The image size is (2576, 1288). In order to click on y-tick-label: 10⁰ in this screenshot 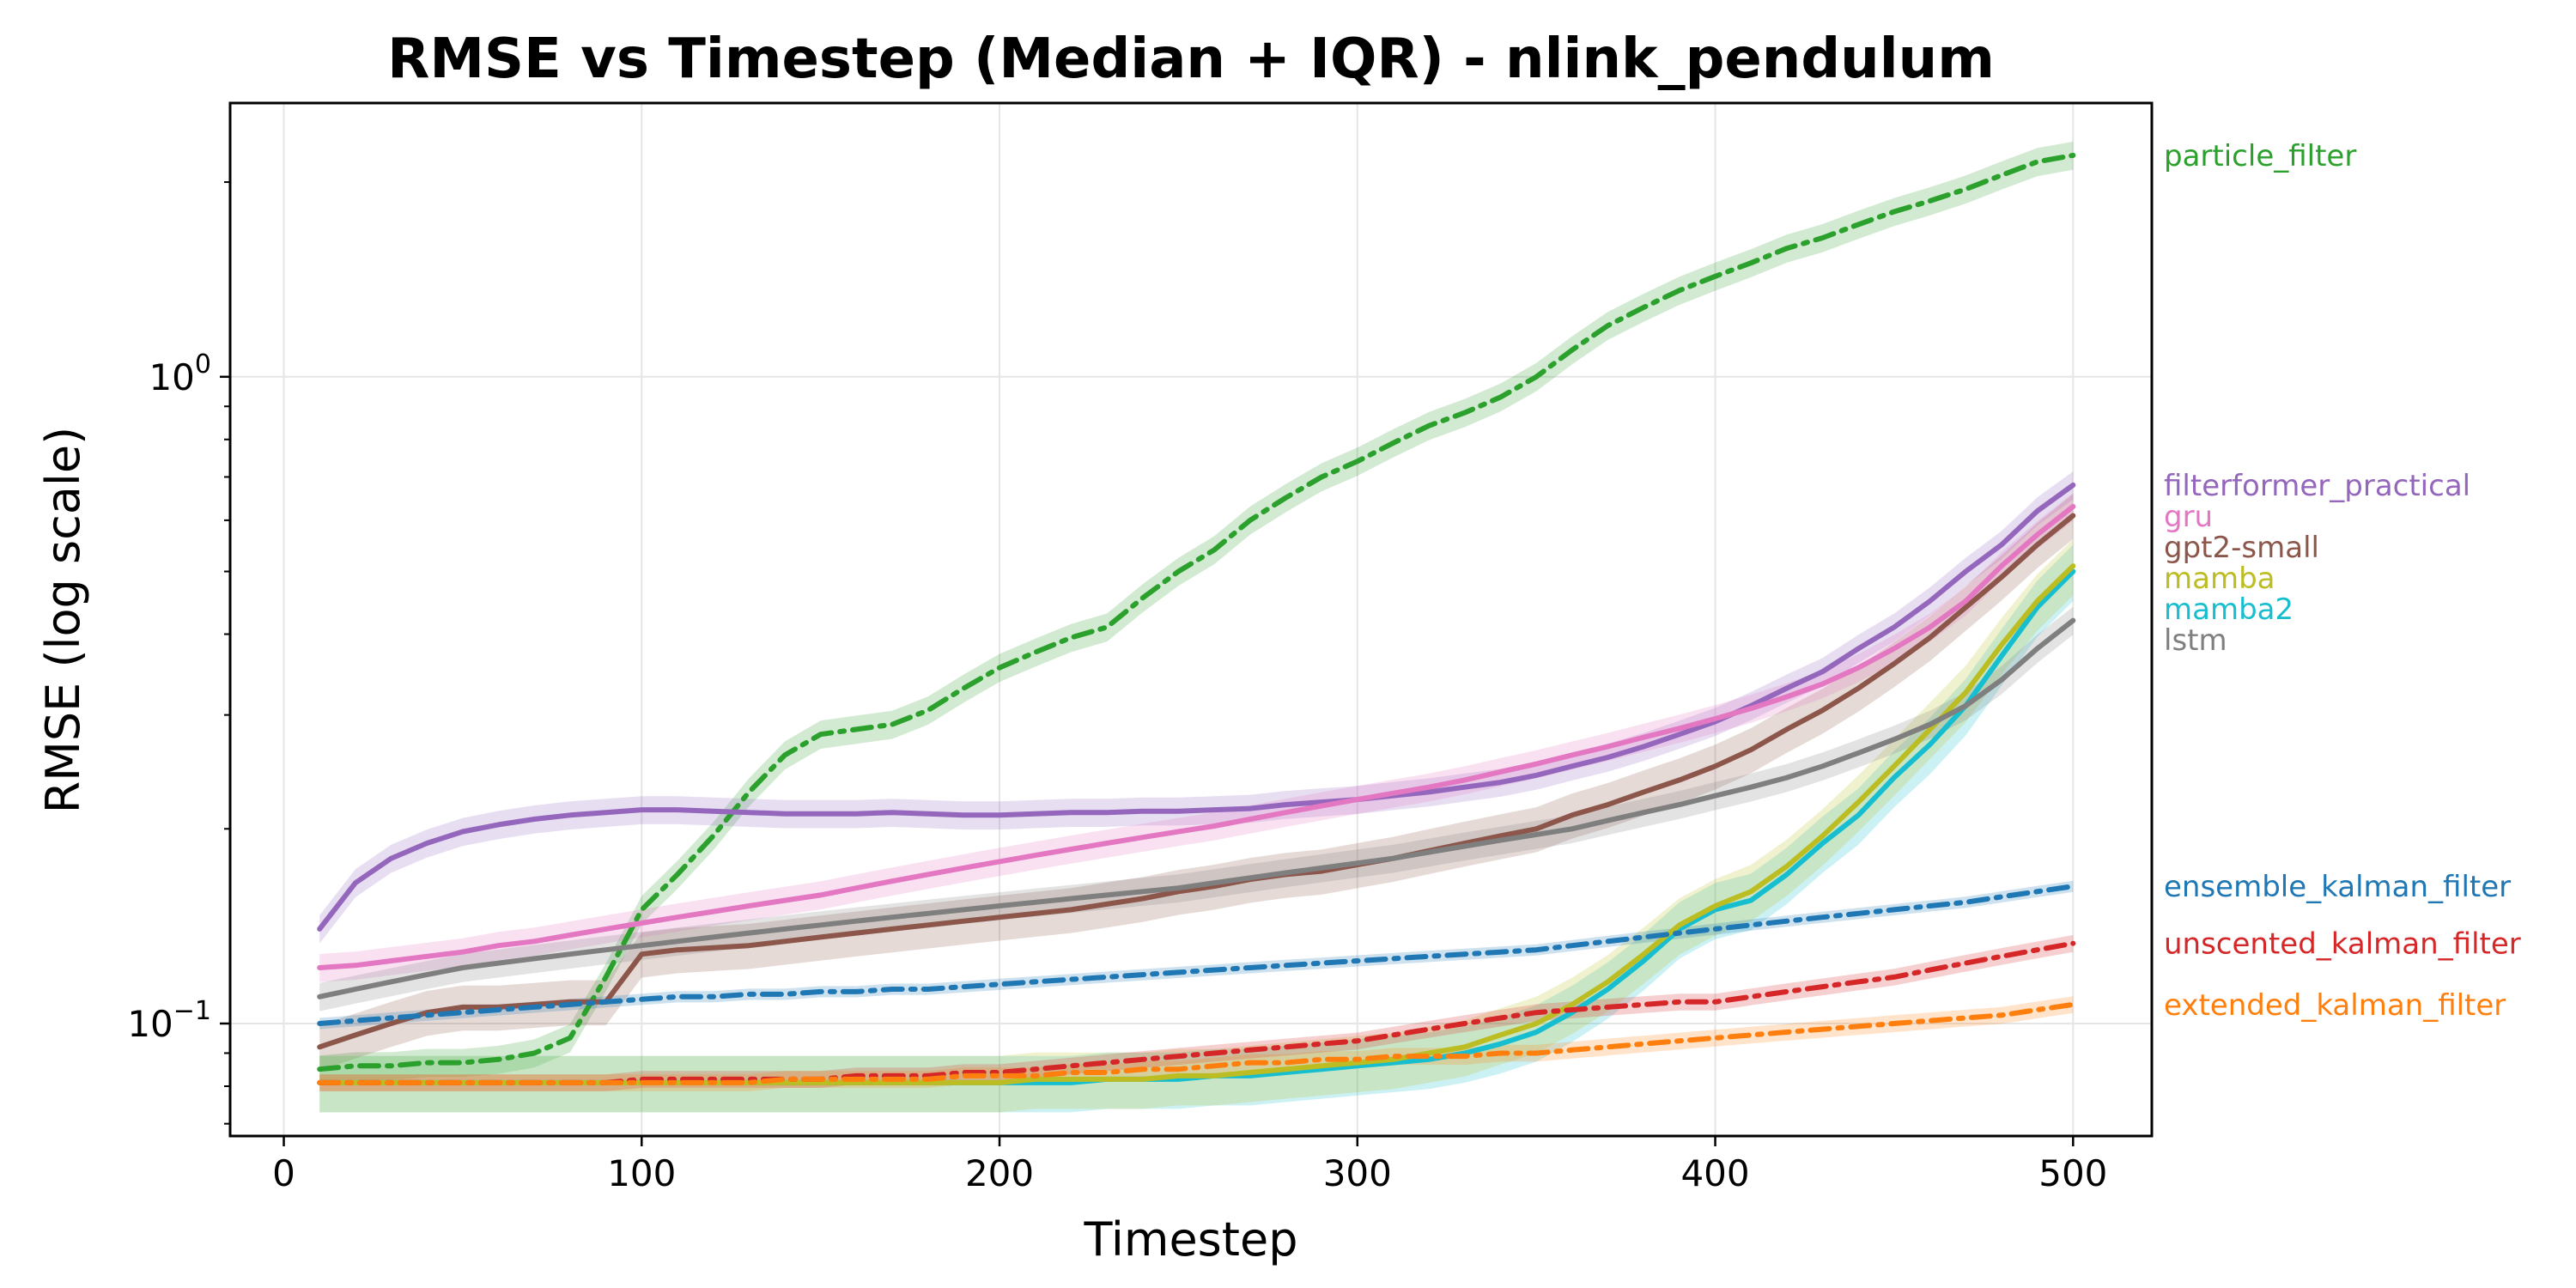, I will do `click(180, 374)`.